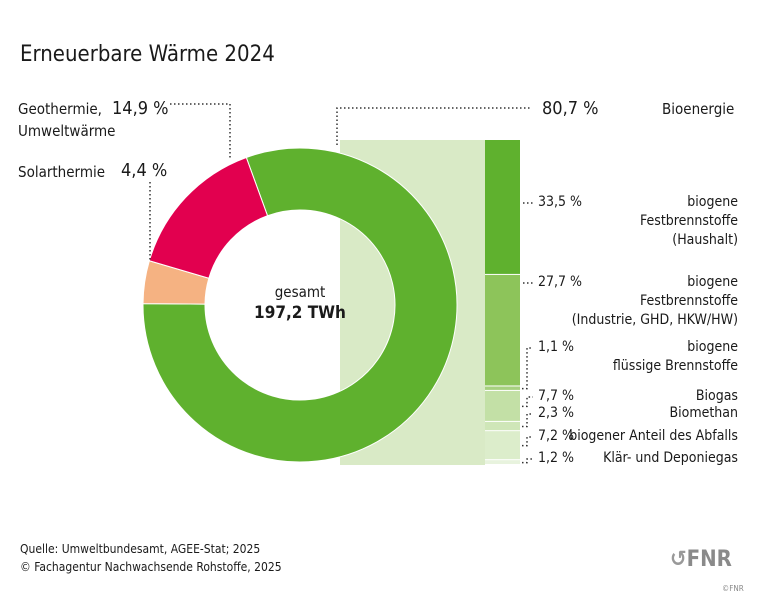  Describe the element at coordinates (560, 282) in the screenshot. I see `breakdown-value: 27,7 %` at that location.